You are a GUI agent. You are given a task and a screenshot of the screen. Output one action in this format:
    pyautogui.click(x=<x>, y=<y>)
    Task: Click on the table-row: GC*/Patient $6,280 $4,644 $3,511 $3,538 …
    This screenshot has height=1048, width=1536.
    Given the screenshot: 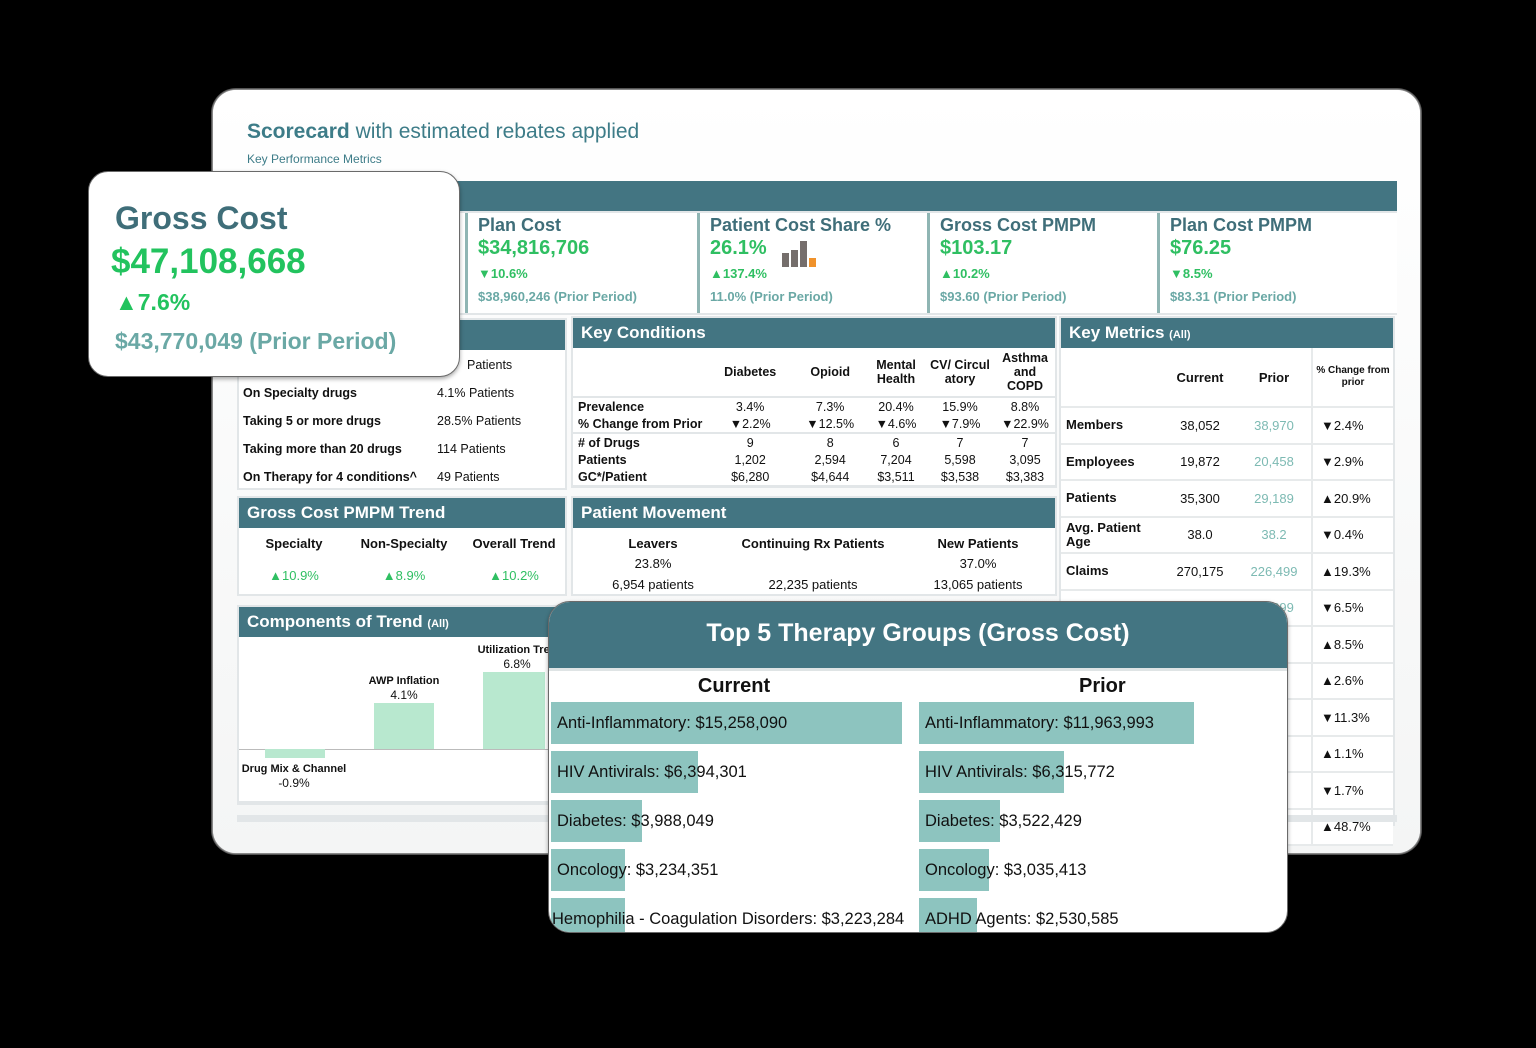 What is the action you would take?
    pyautogui.click(x=811, y=476)
    